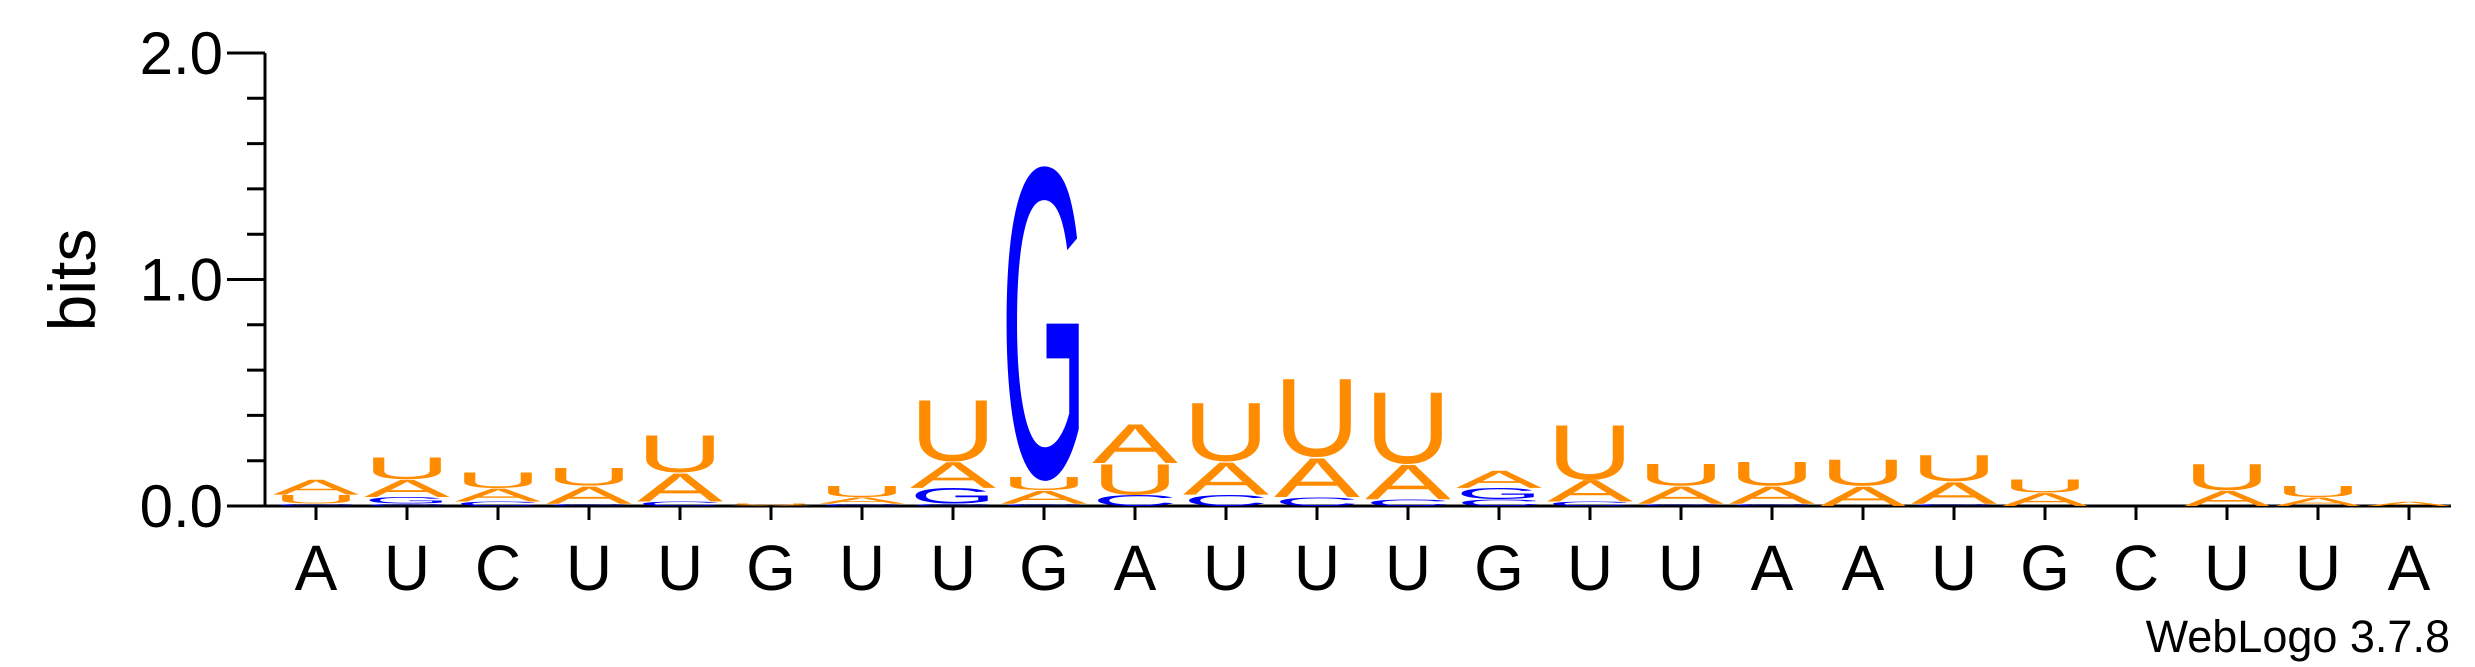 Image resolution: width=2475 pixels, height=667 pixels. Describe the element at coordinates (181, 280) in the screenshot. I see `y-tick-label: 1.0` at that location.